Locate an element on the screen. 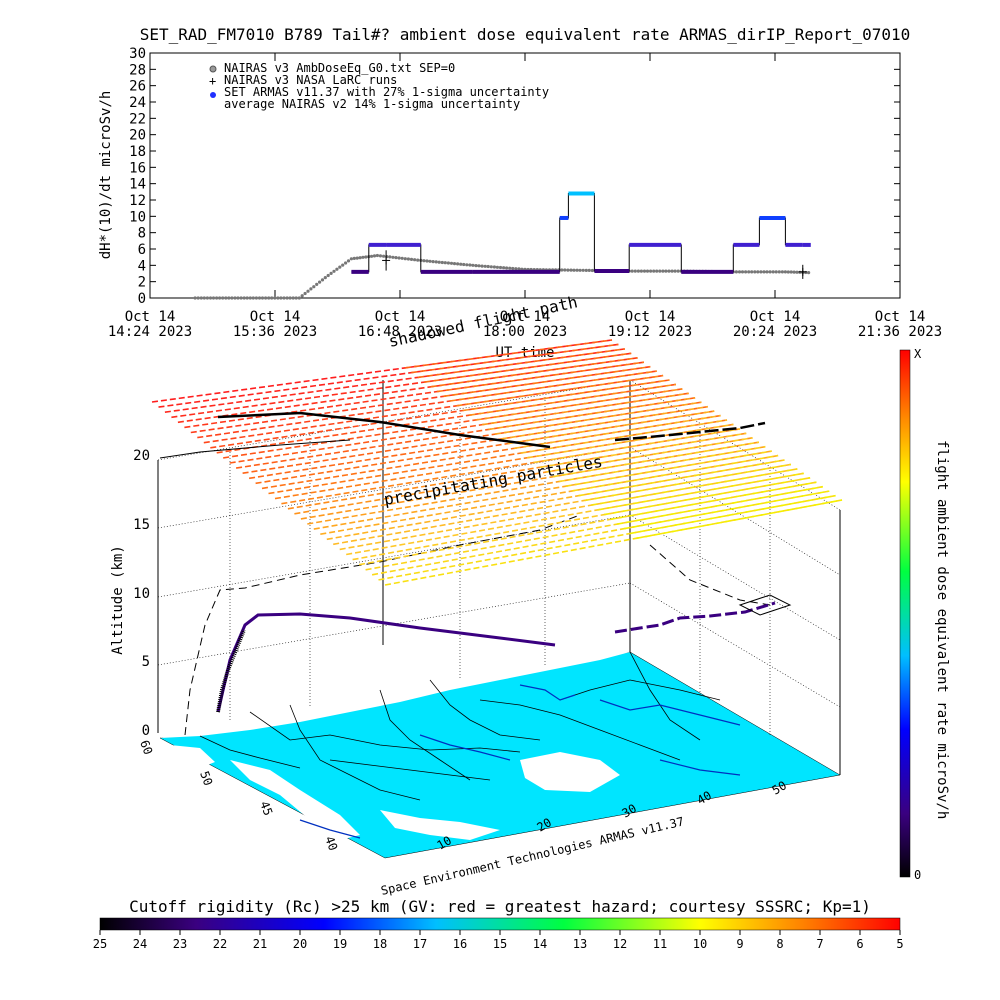 Image resolution: width=1000 pixels, height=1000 pixels. map-sea-black is located at coordinates (570, 772).